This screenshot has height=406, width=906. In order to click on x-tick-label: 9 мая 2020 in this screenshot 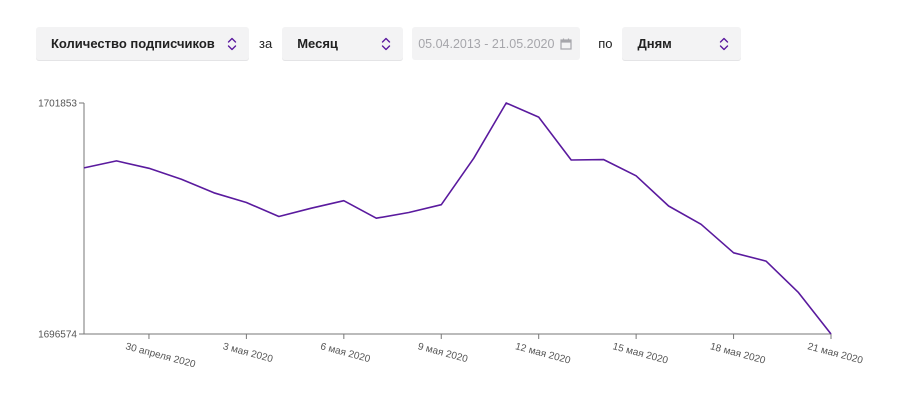, I will do `click(442, 353)`.